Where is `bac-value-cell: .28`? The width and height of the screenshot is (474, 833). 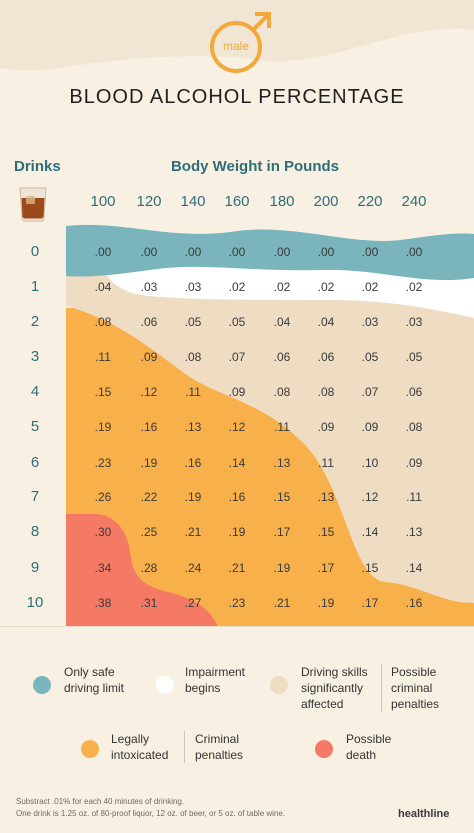
bac-value-cell: .28 is located at coordinates (149, 568).